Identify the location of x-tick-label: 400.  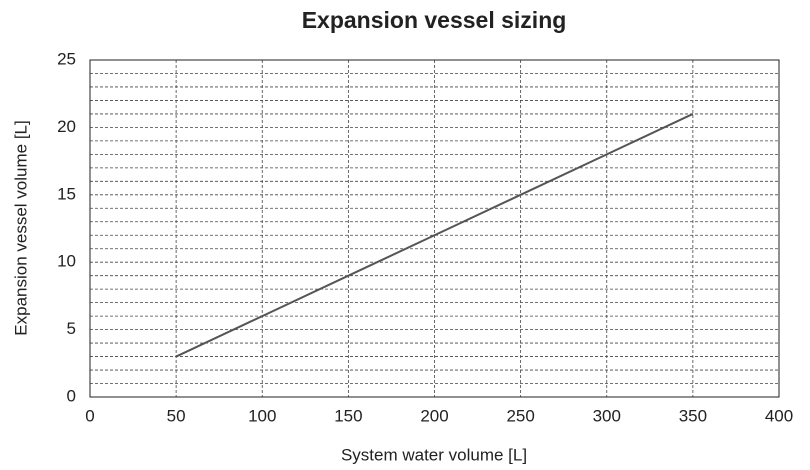
(779, 415).